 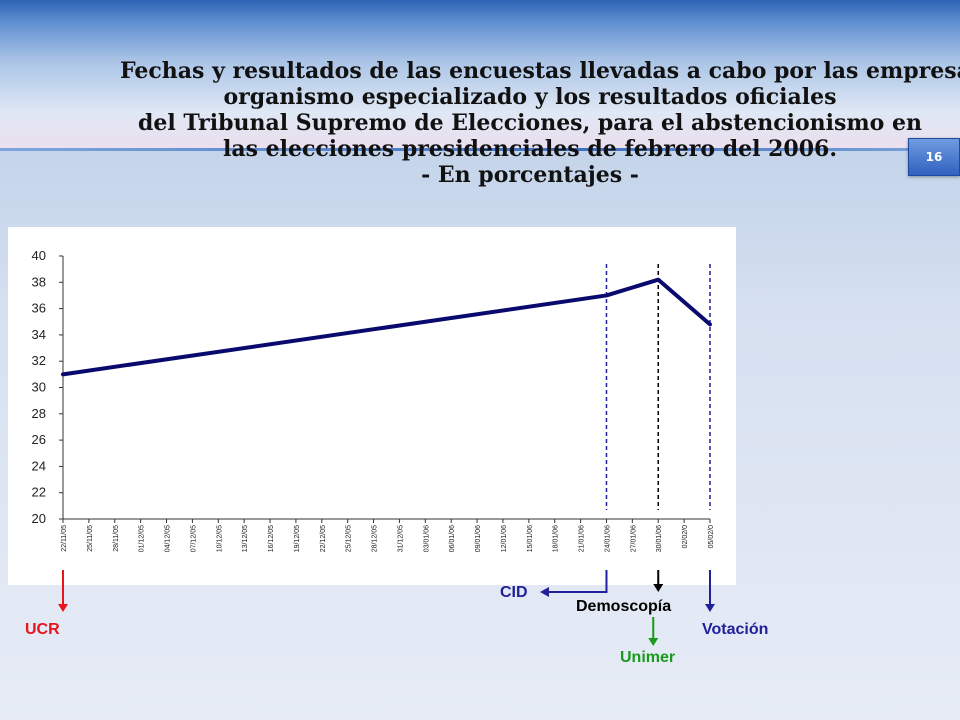 What do you see at coordinates (556, 538) in the screenshot?
I see `x-tick-label: 18/01/06` at bounding box center [556, 538].